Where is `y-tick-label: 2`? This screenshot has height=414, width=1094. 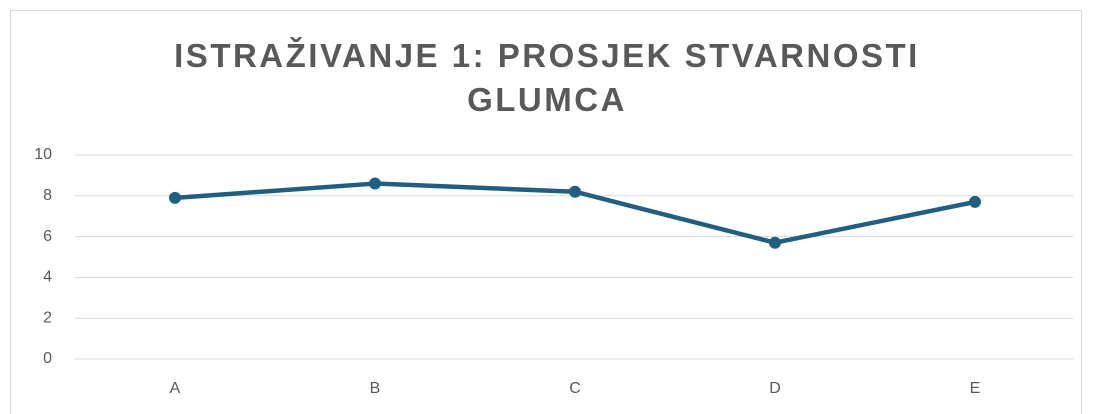 y-tick-label: 2 is located at coordinates (47, 317).